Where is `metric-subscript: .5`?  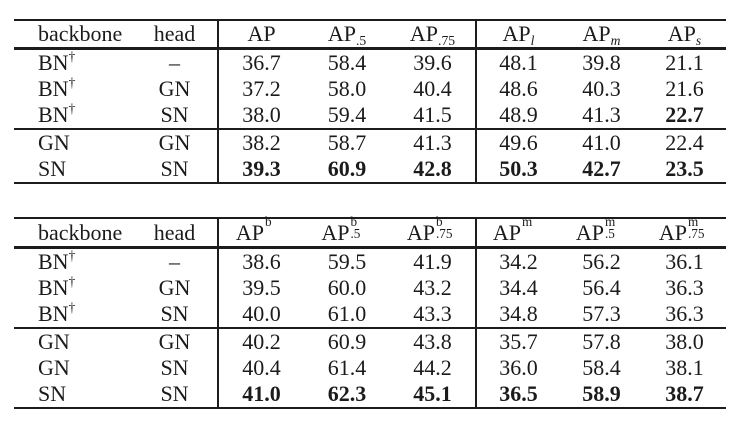
metric-subscript: .5 is located at coordinates (361, 40).